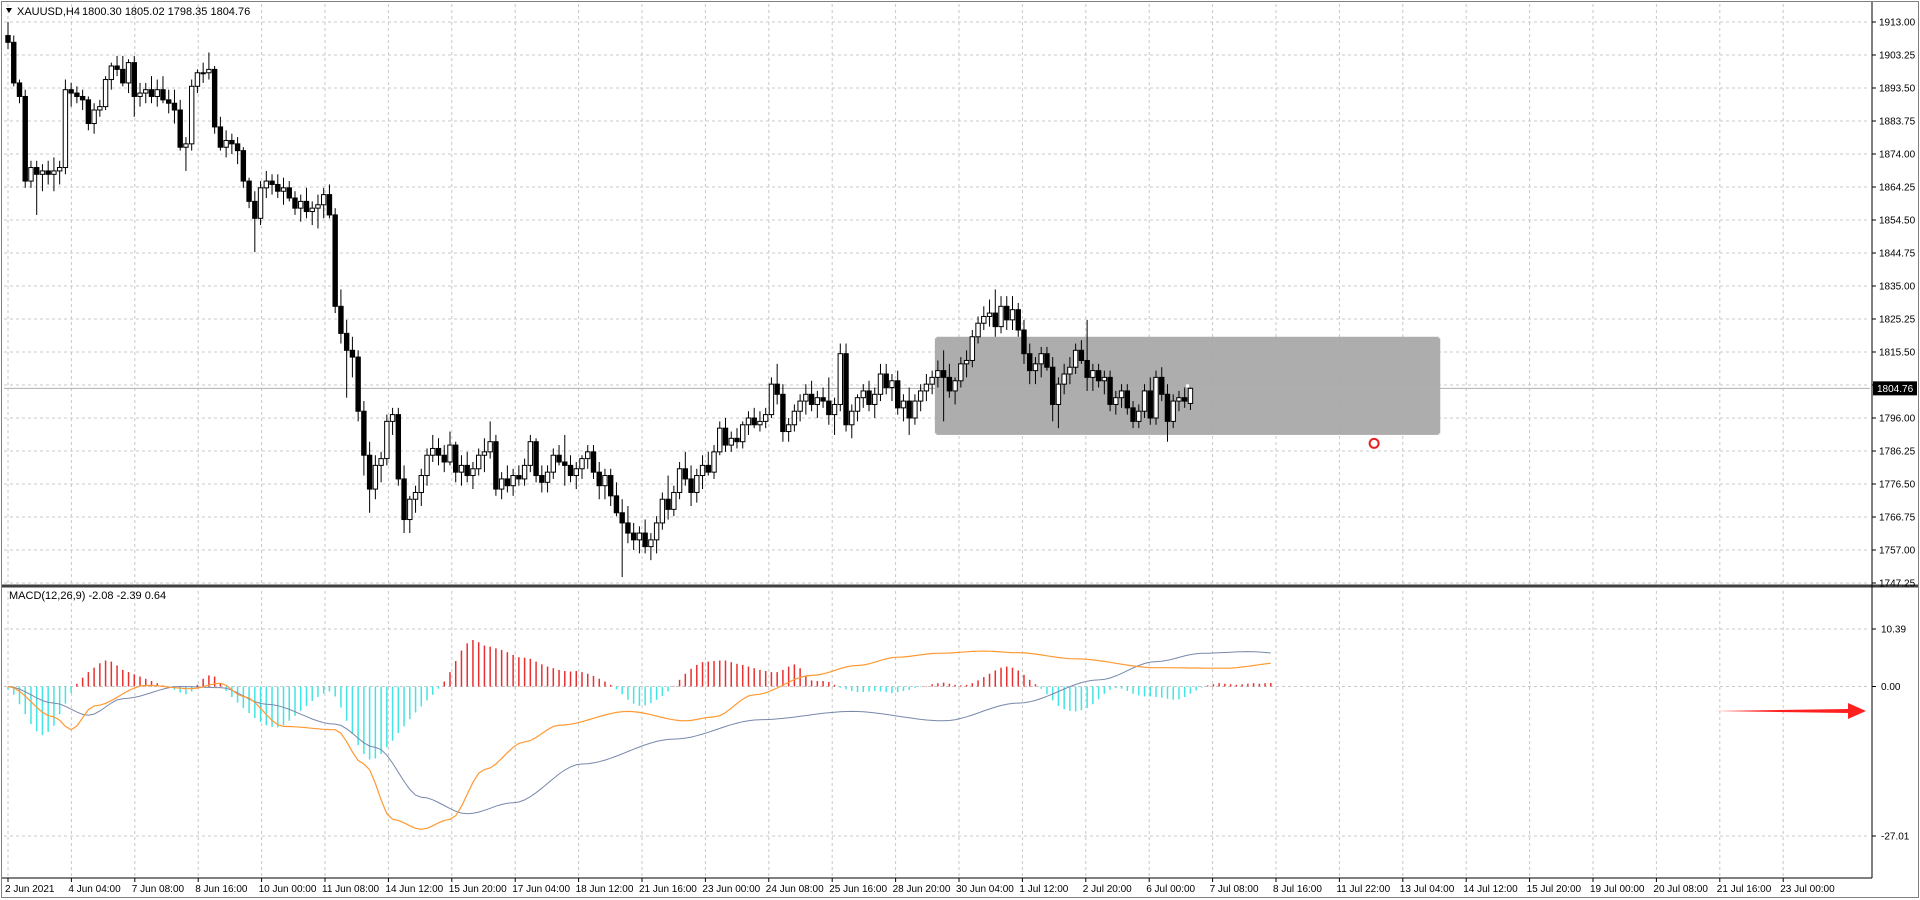 The height and width of the screenshot is (900, 1920). Describe the element at coordinates (1374, 443) in the screenshot. I see `red-circle-marker` at that location.